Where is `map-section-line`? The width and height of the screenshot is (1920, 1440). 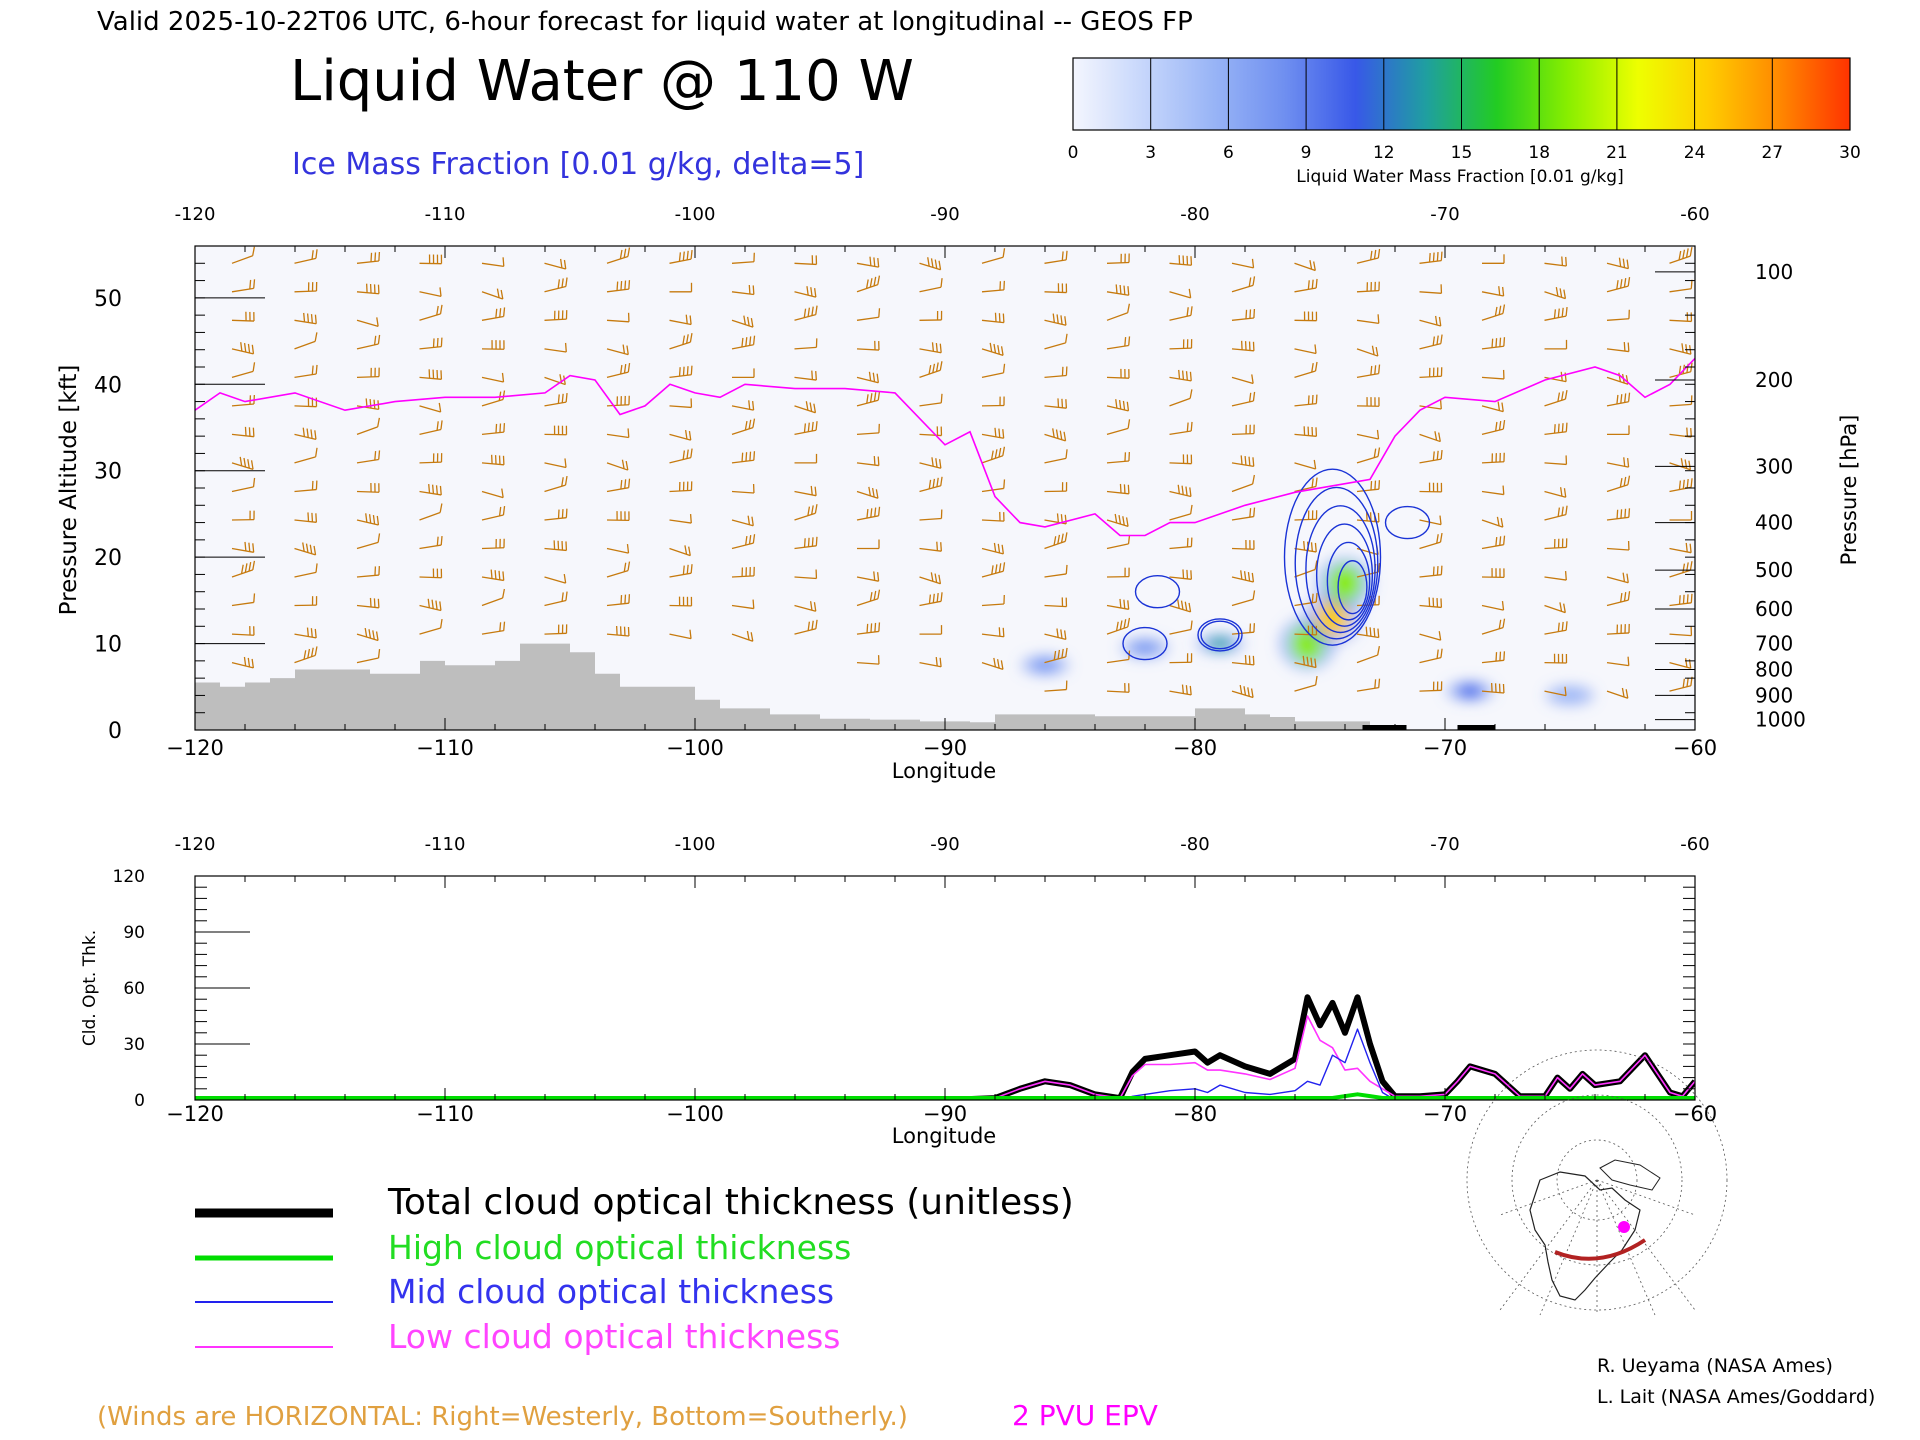 map-section-line is located at coordinates (1600, 1249).